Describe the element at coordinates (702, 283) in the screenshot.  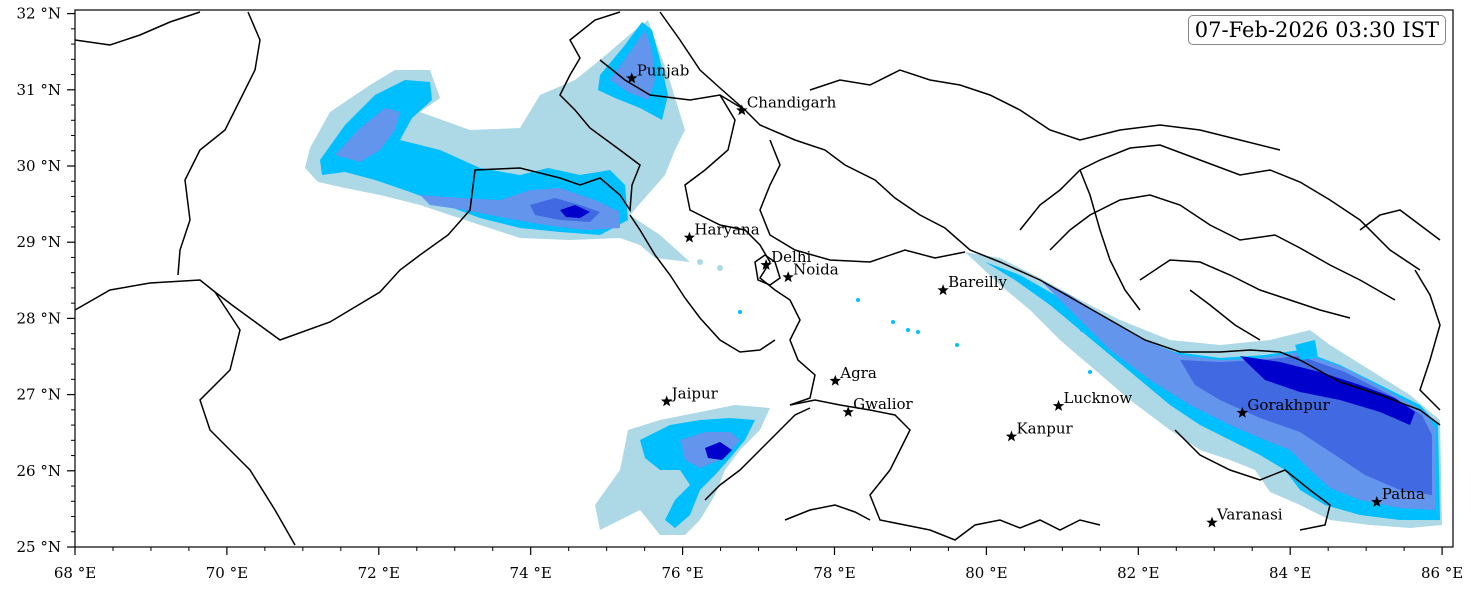
I see `state-border-punjab-haryana` at that location.